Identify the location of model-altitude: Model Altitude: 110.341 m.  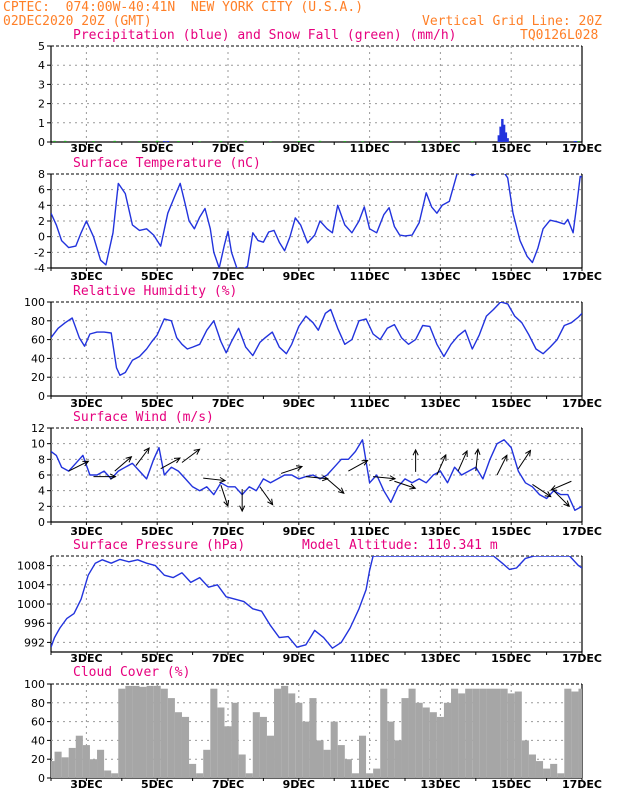
(400, 545).